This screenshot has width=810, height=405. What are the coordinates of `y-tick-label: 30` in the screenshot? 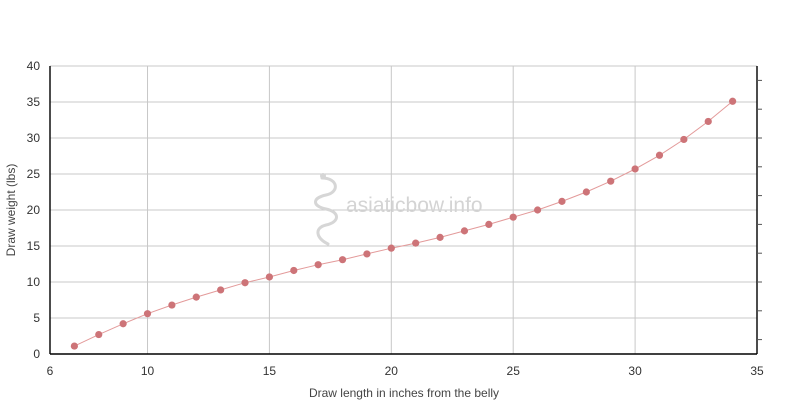 It's located at (34, 138).